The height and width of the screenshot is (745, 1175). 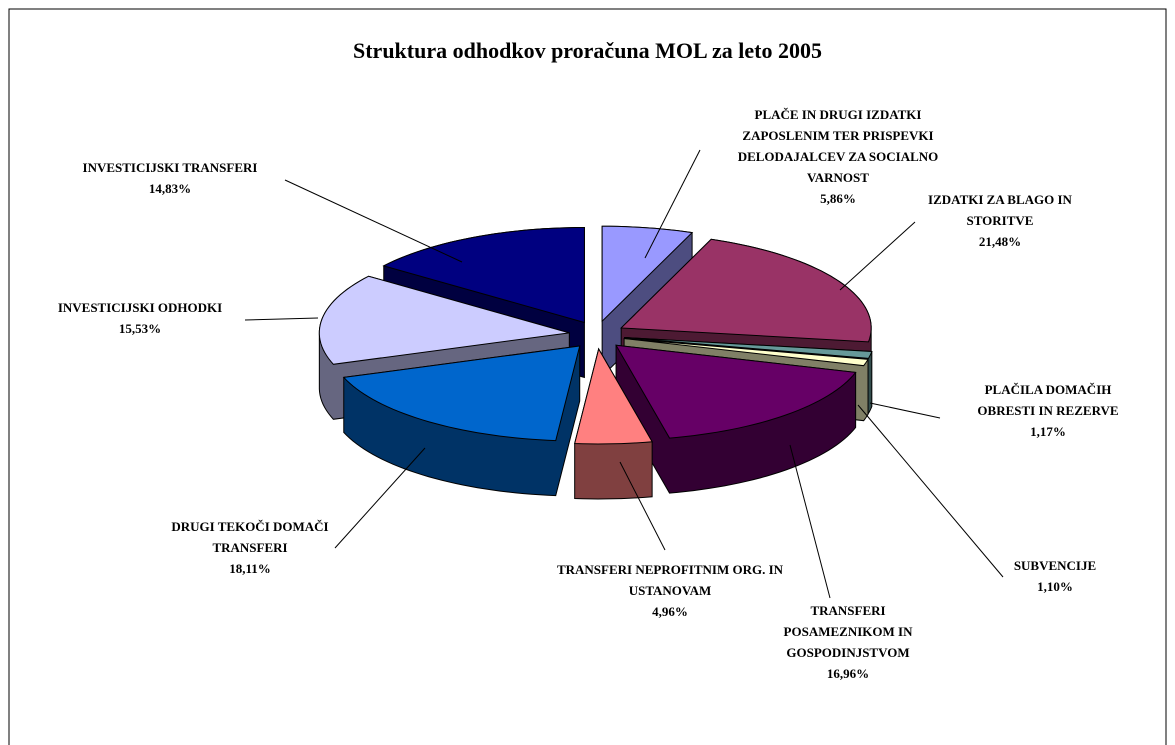 What do you see at coordinates (140, 328) in the screenshot?
I see `value-label: 15,53%` at bounding box center [140, 328].